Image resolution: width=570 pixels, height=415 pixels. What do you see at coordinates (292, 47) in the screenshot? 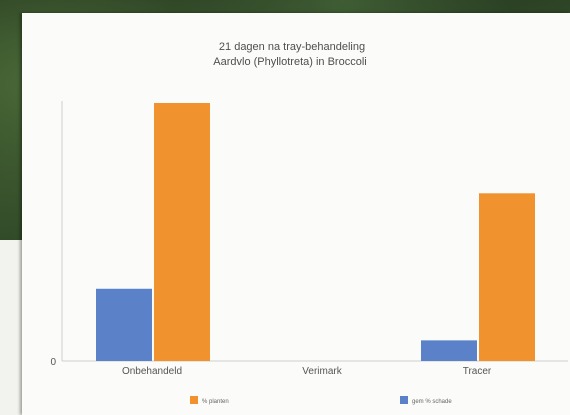
I see `chart-title-line-1: 21 dagen na tray-behandeling` at bounding box center [292, 47].